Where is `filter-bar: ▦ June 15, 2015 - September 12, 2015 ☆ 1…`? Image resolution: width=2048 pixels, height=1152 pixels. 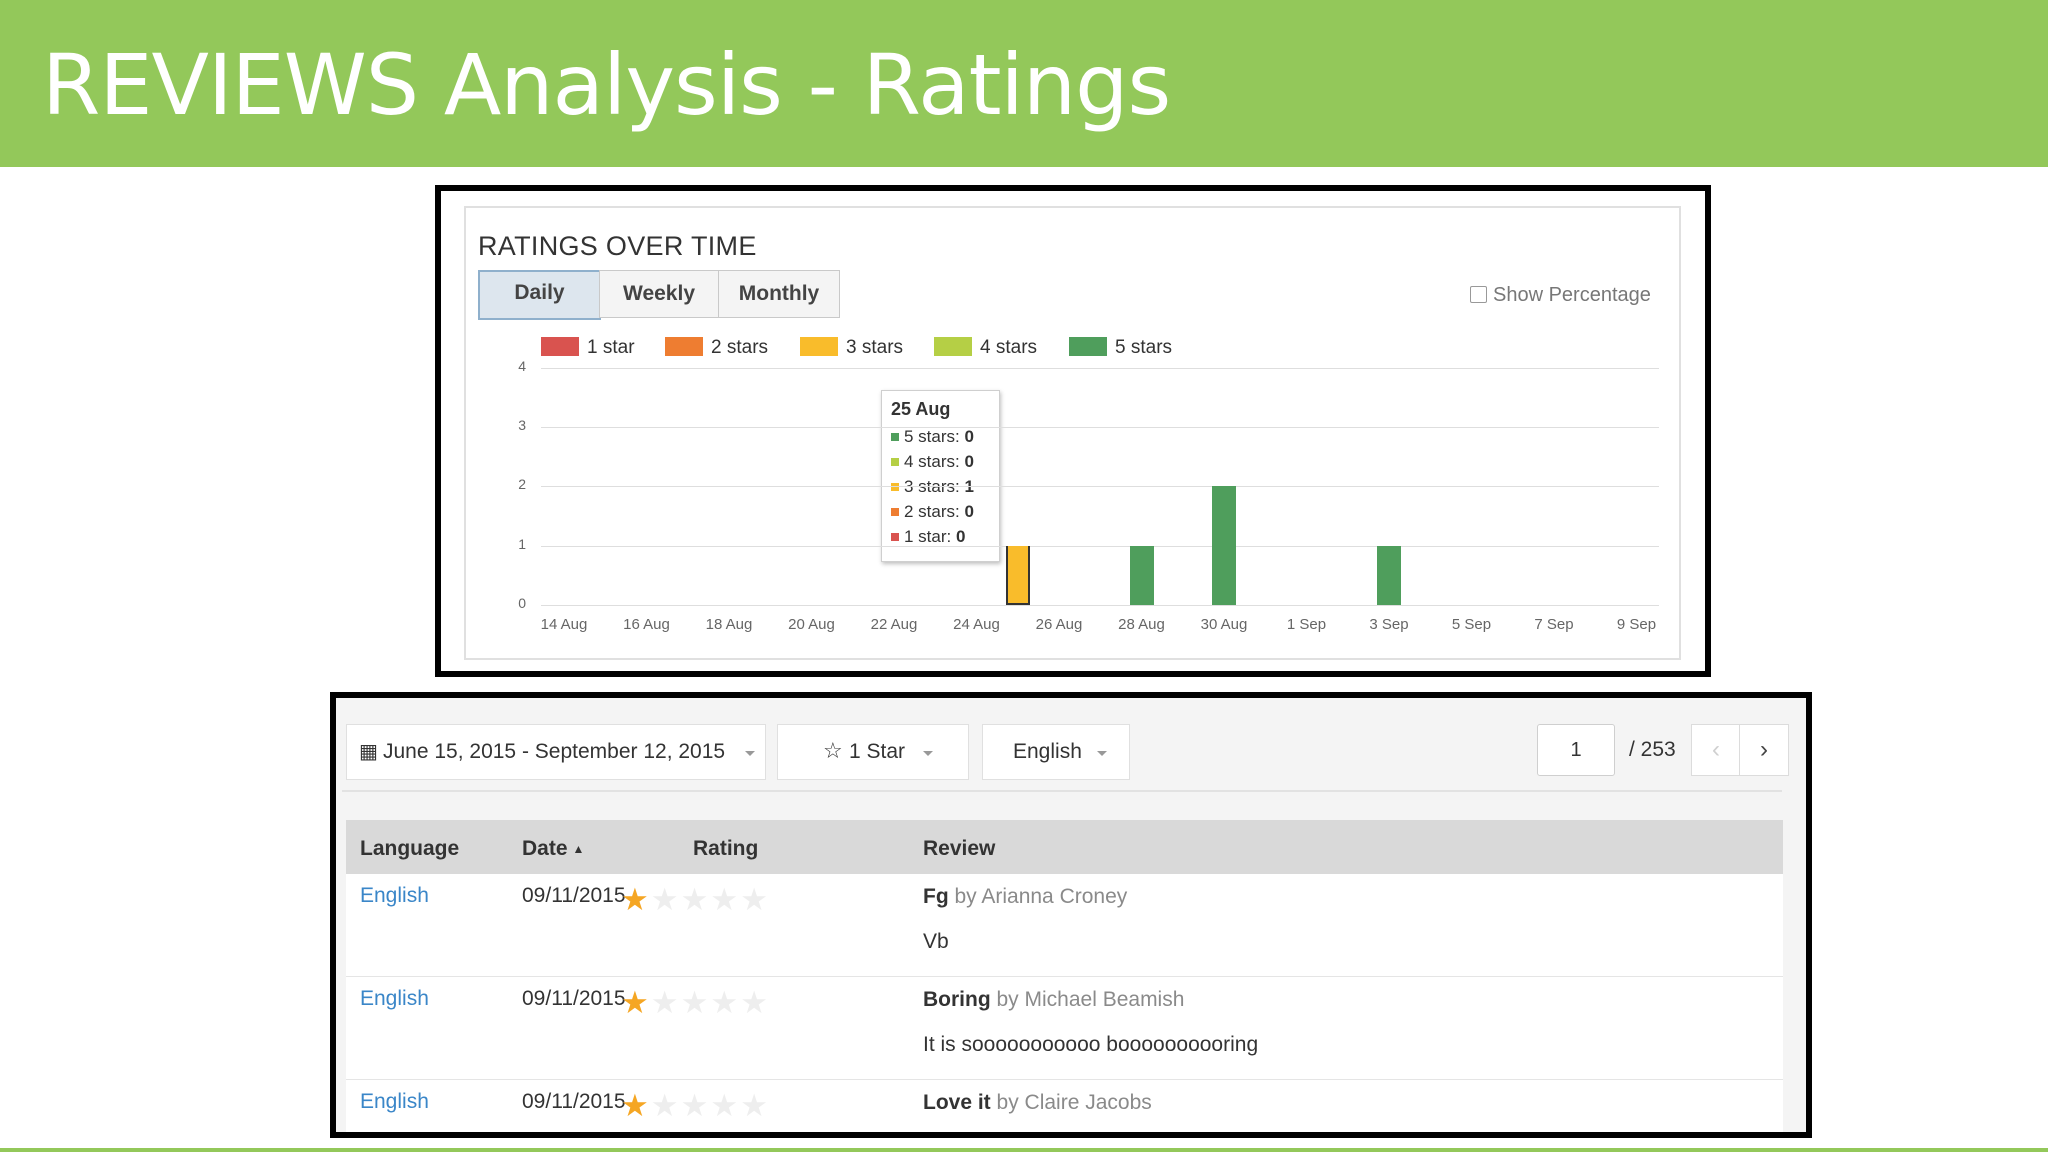 filter-bar: ▦ June 15, 2015 - September 12, 2015 ☆ 1… is located at coordinates (1065, 745).